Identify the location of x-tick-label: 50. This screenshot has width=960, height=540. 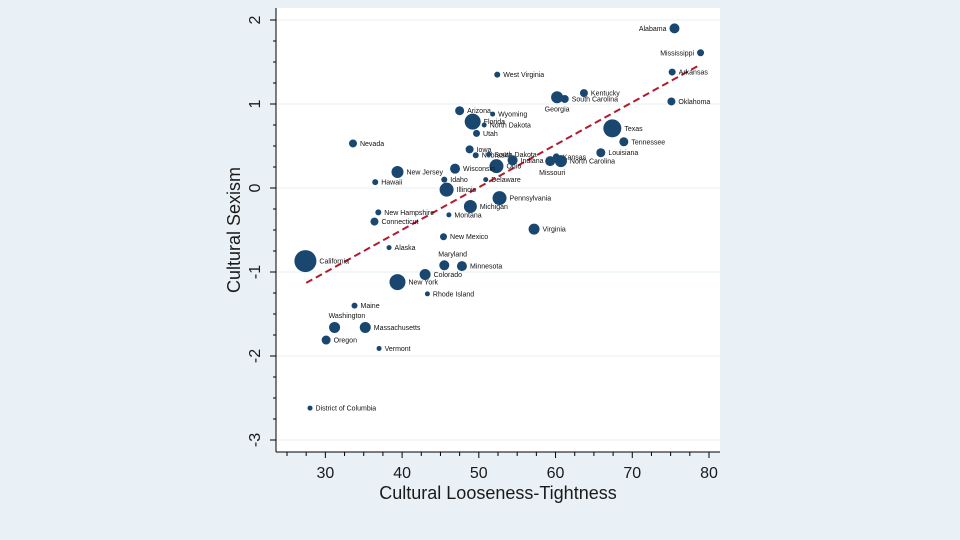
(479, 473).